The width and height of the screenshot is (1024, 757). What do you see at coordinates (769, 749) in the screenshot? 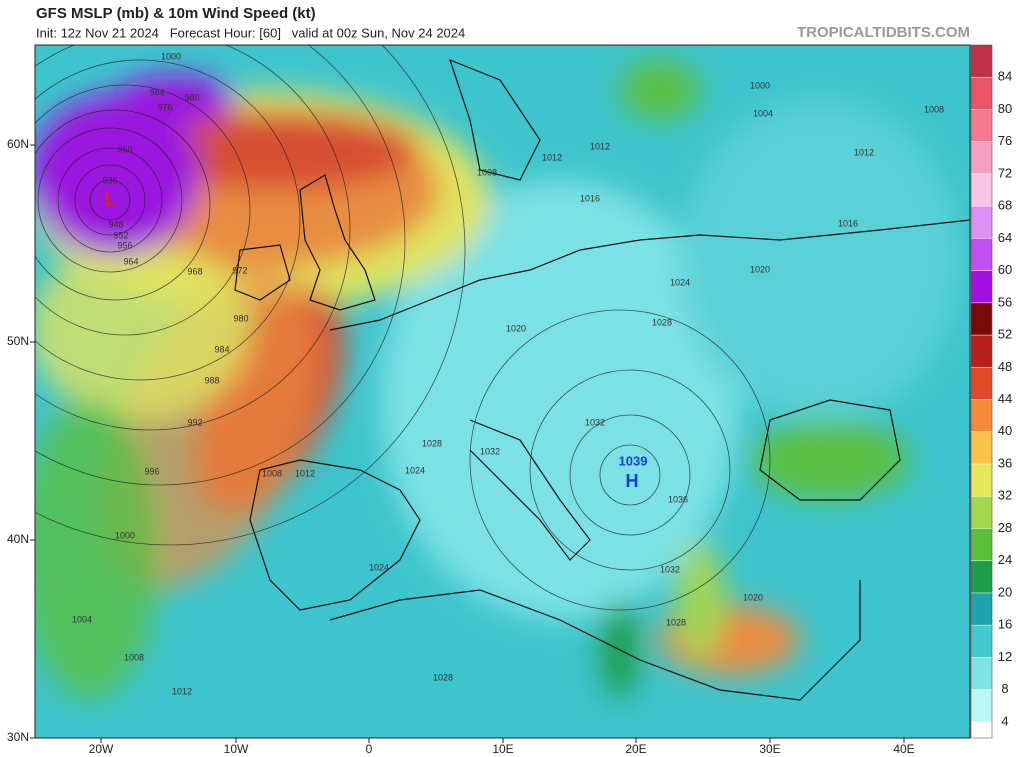
I see `lon-label: 30E` at bounding box center [769, 749].